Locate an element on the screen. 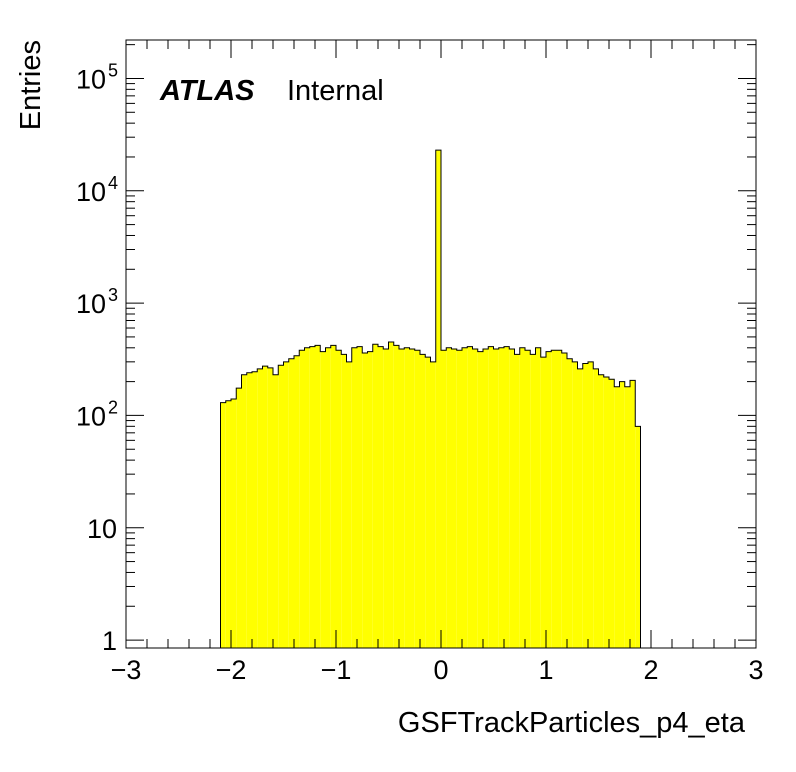  x-axis-tick-labels: −3 −2 −1 0 1 2 3 is located at coordinates (437, 670).